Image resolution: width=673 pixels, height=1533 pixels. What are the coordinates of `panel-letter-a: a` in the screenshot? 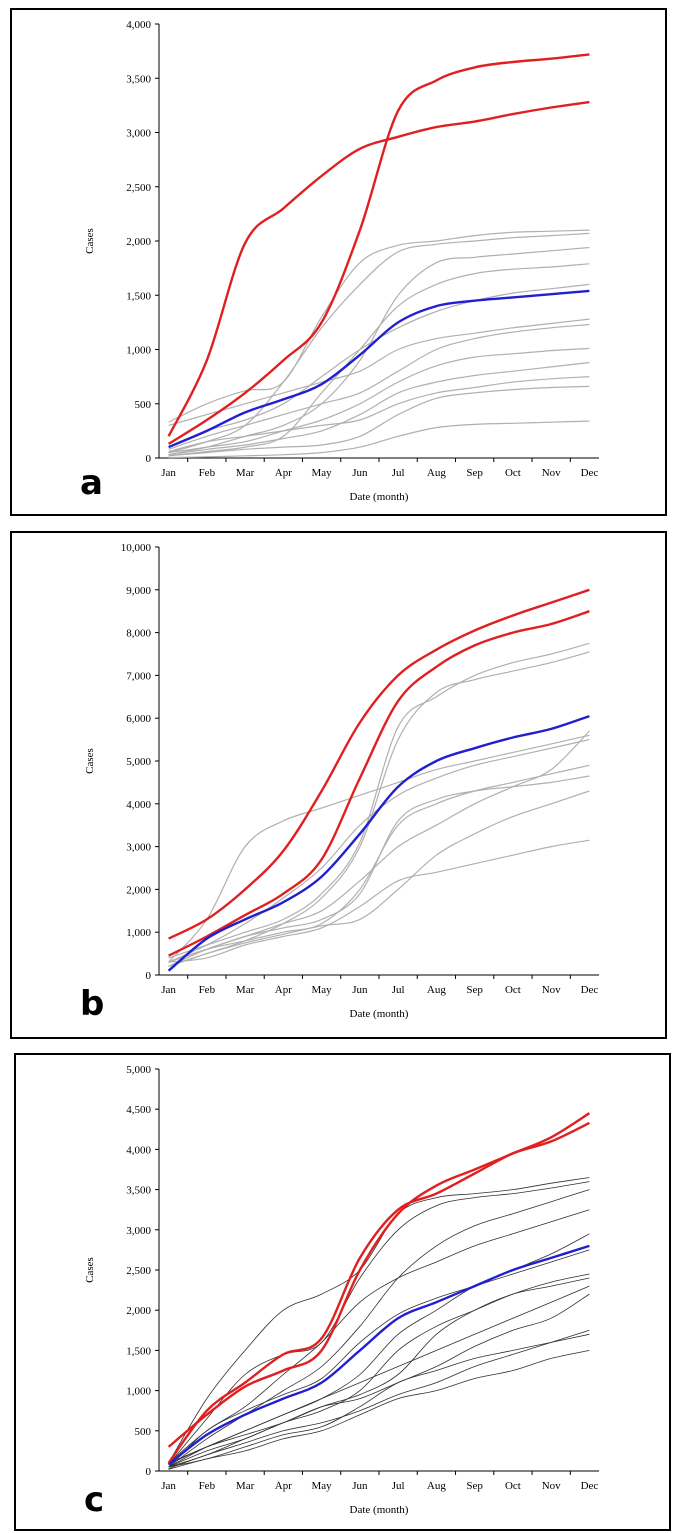 It's located at (91, 483).